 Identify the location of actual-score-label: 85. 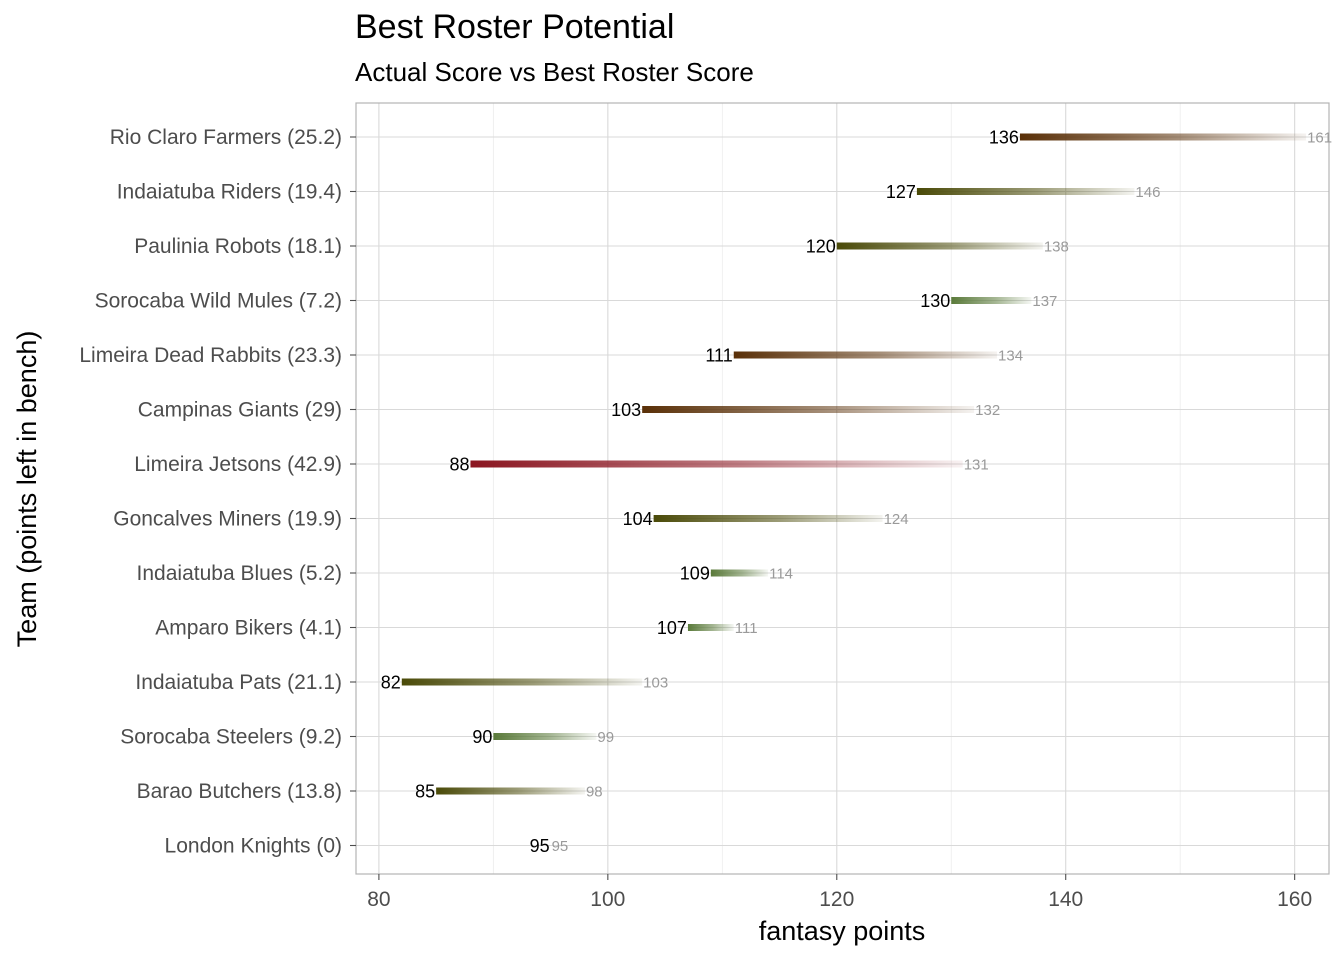
(425, 792).